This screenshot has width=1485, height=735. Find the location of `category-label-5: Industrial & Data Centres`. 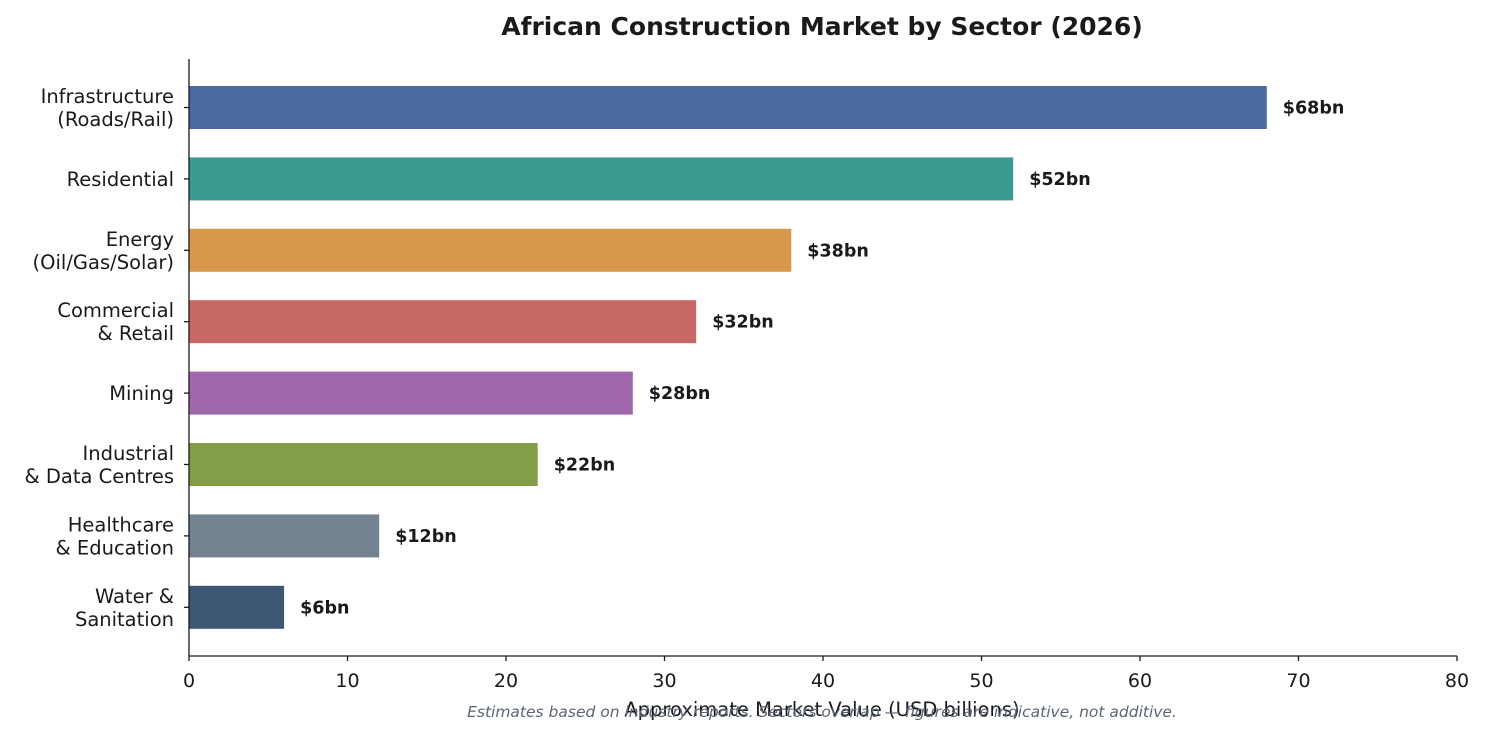

category-label-5: Industrial & Data Centres is located at coordinates (99, 465).